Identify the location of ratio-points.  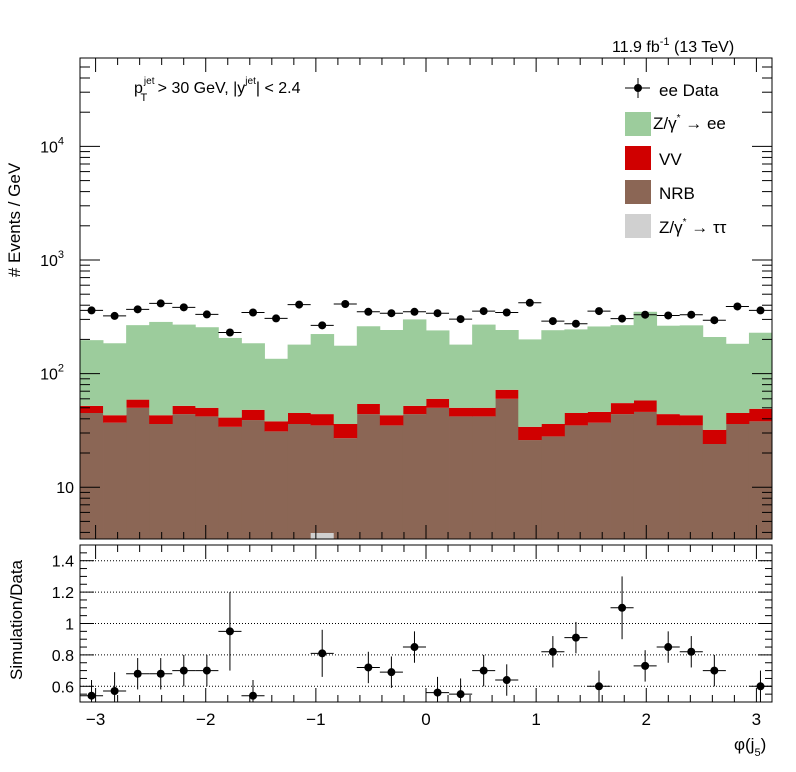
(426, 639).